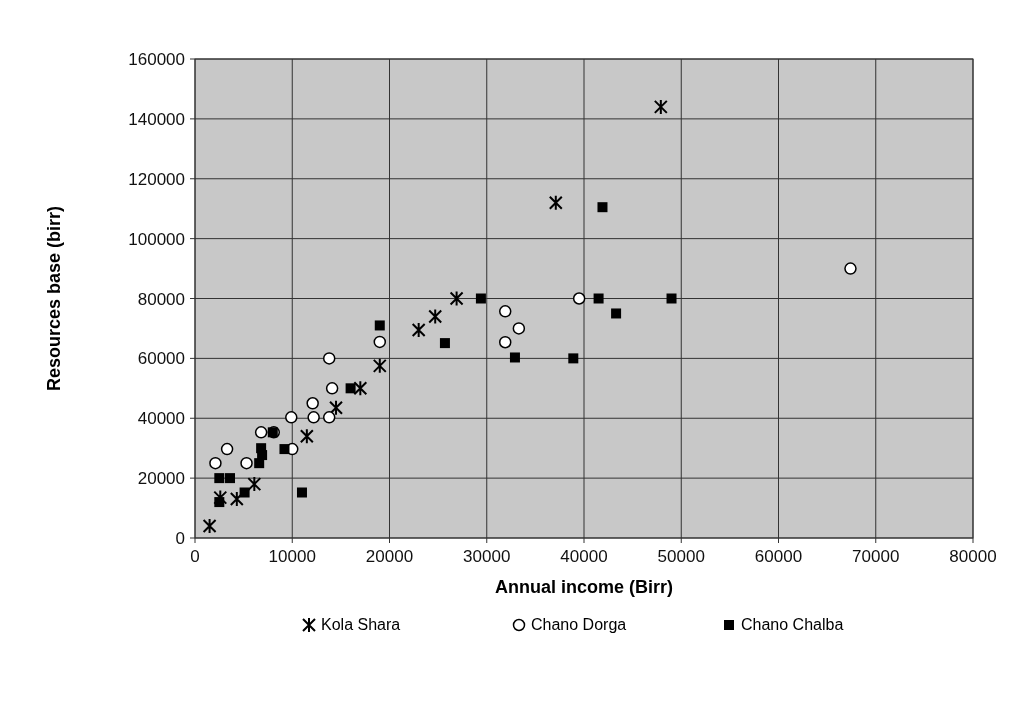 The height and width of the screenshot is (709, 1014). What do you see at coordinates (778, 556) in the screenshot?
I see `x-tick-label: 60000` at bounding box center [778, 556].